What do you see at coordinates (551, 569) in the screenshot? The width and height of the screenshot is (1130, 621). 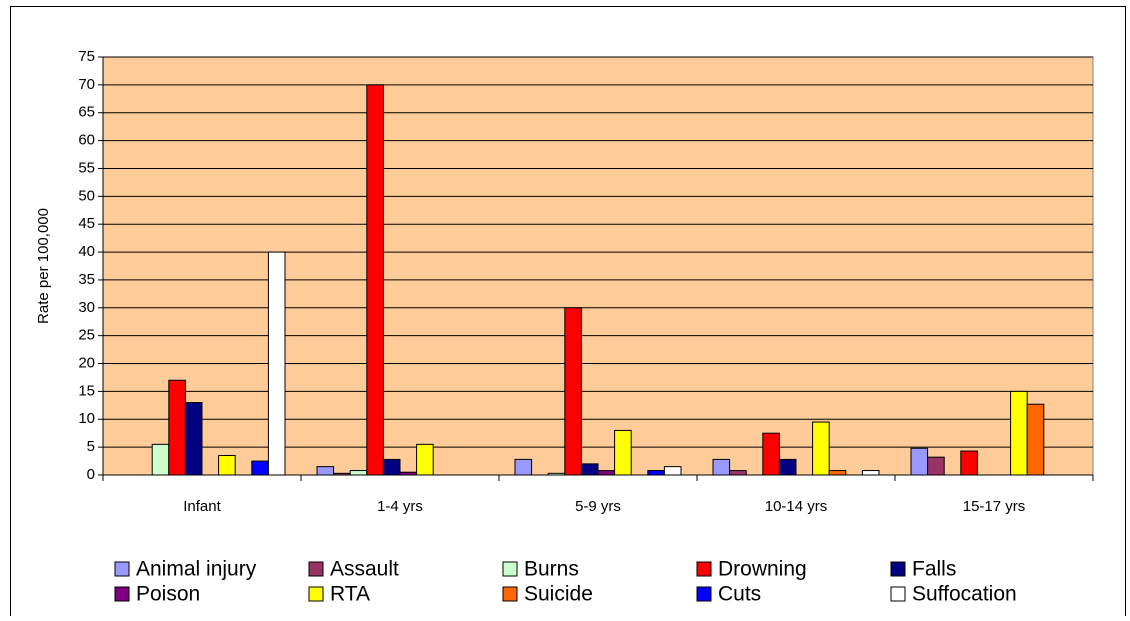 I see `legend-label: Burns` at bounding box center [551, 569].